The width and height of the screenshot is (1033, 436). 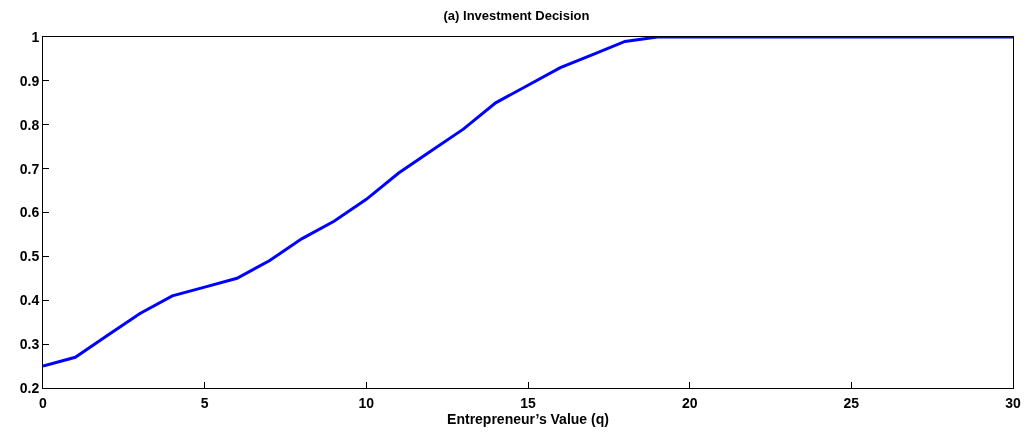 What do you see at coordinates (29, 212) in the screenshot?
I see `y-tick-label: 0.6` at bounding box center [29, 212].